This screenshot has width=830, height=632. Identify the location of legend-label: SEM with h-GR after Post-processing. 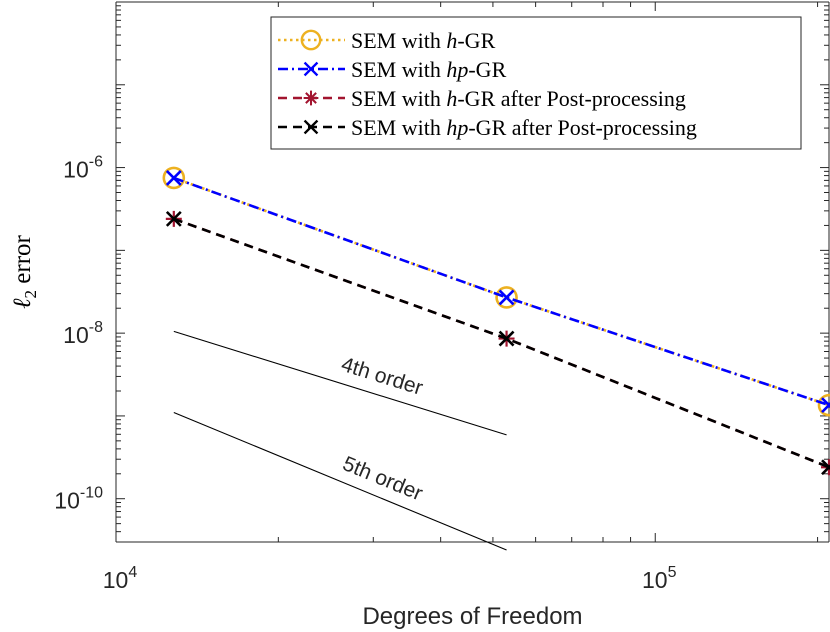
(518, 98).